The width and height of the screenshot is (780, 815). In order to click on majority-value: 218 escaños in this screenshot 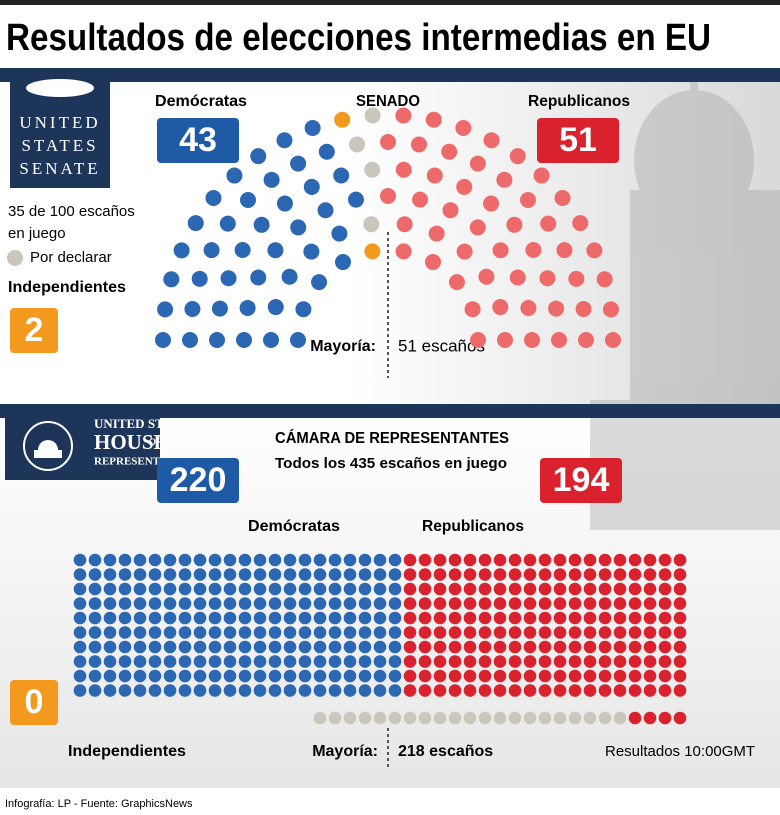, I will do `click(445, 751)`.